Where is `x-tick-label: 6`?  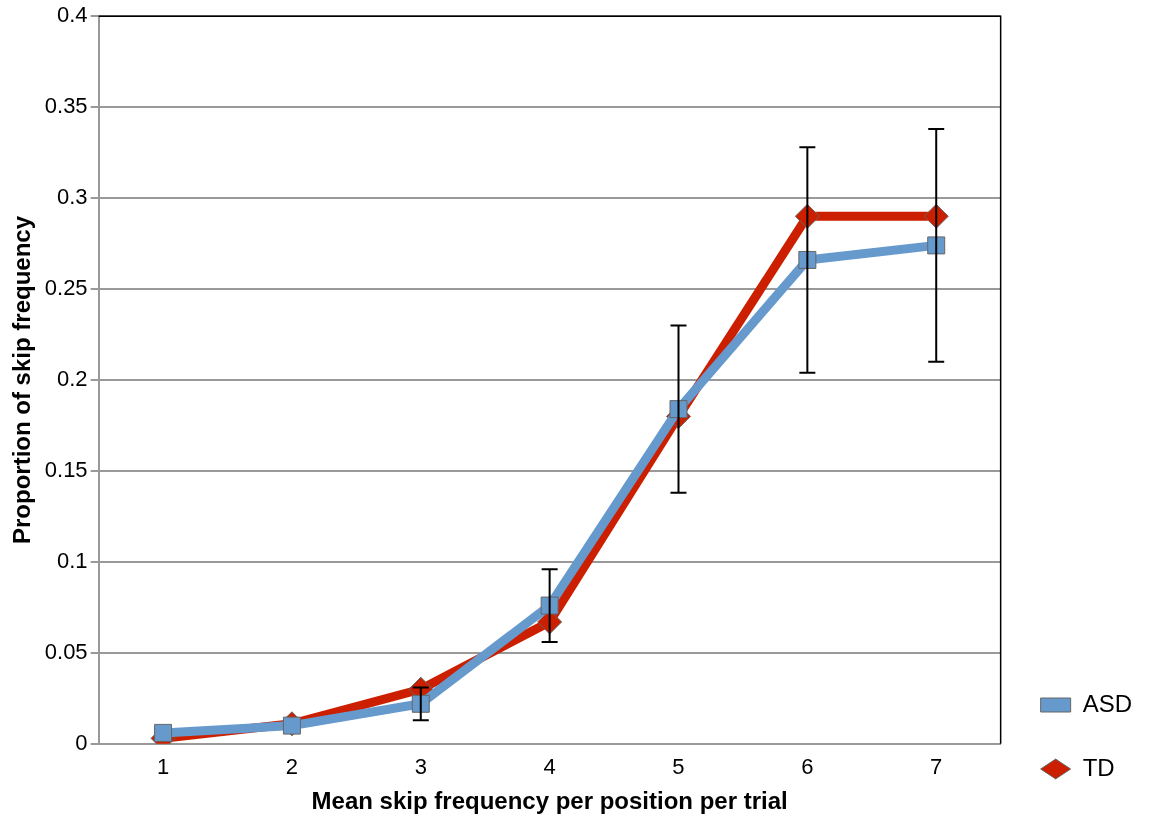 x-tick-label: 6 is located at coordinates (807, 767).